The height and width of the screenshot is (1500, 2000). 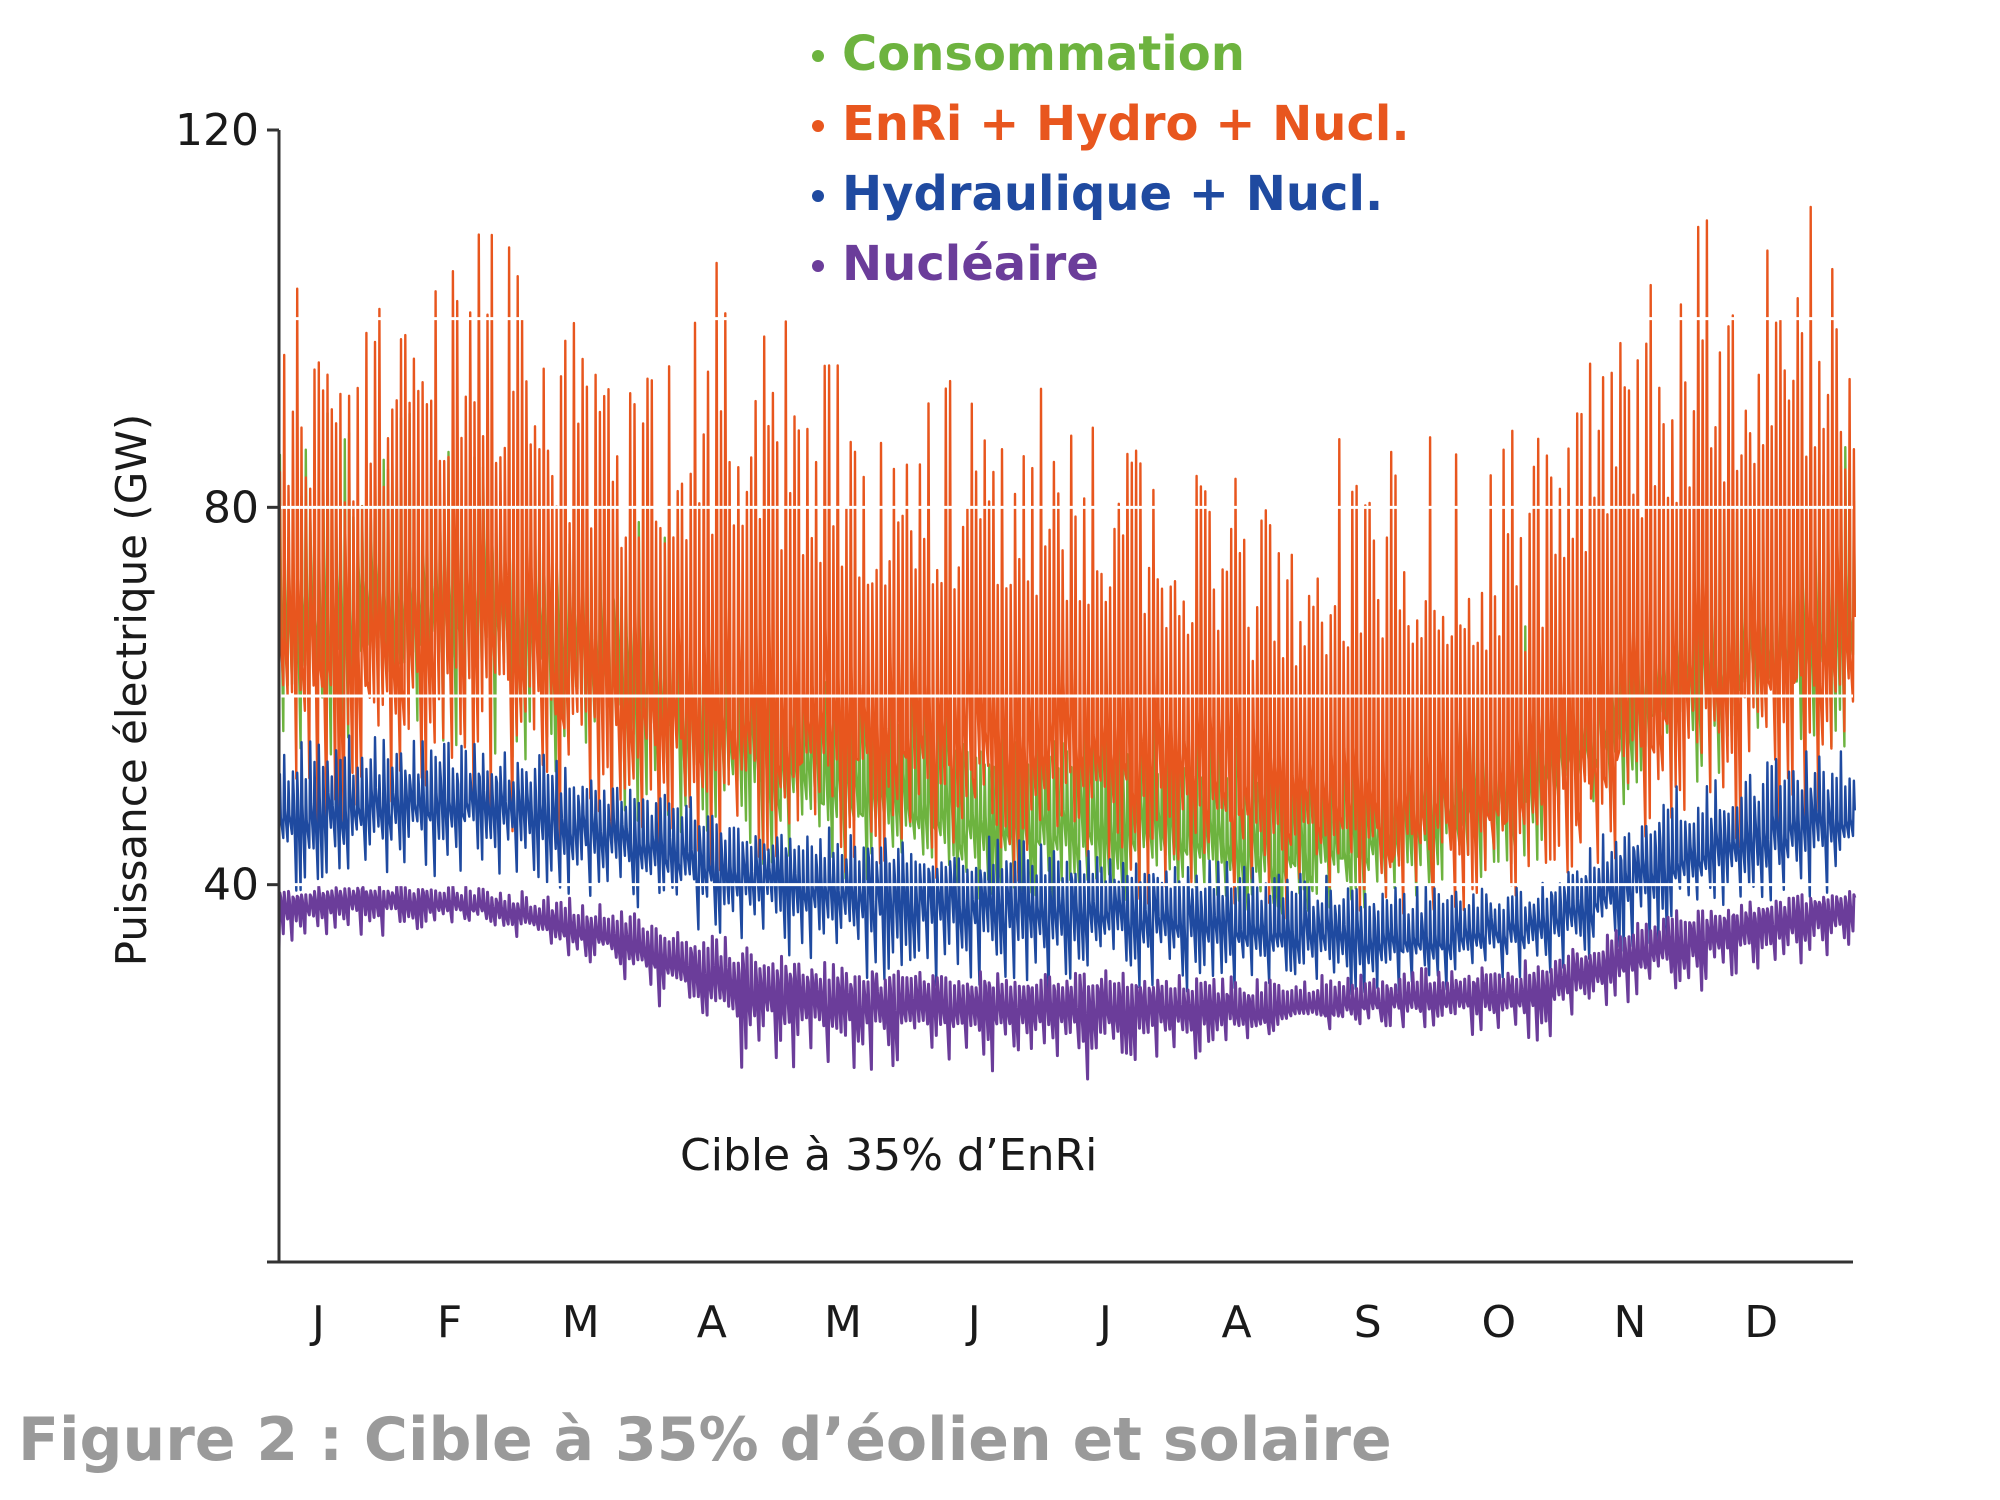 I want to click on legend-entry: Consommation, so click(x=1043, y=54).